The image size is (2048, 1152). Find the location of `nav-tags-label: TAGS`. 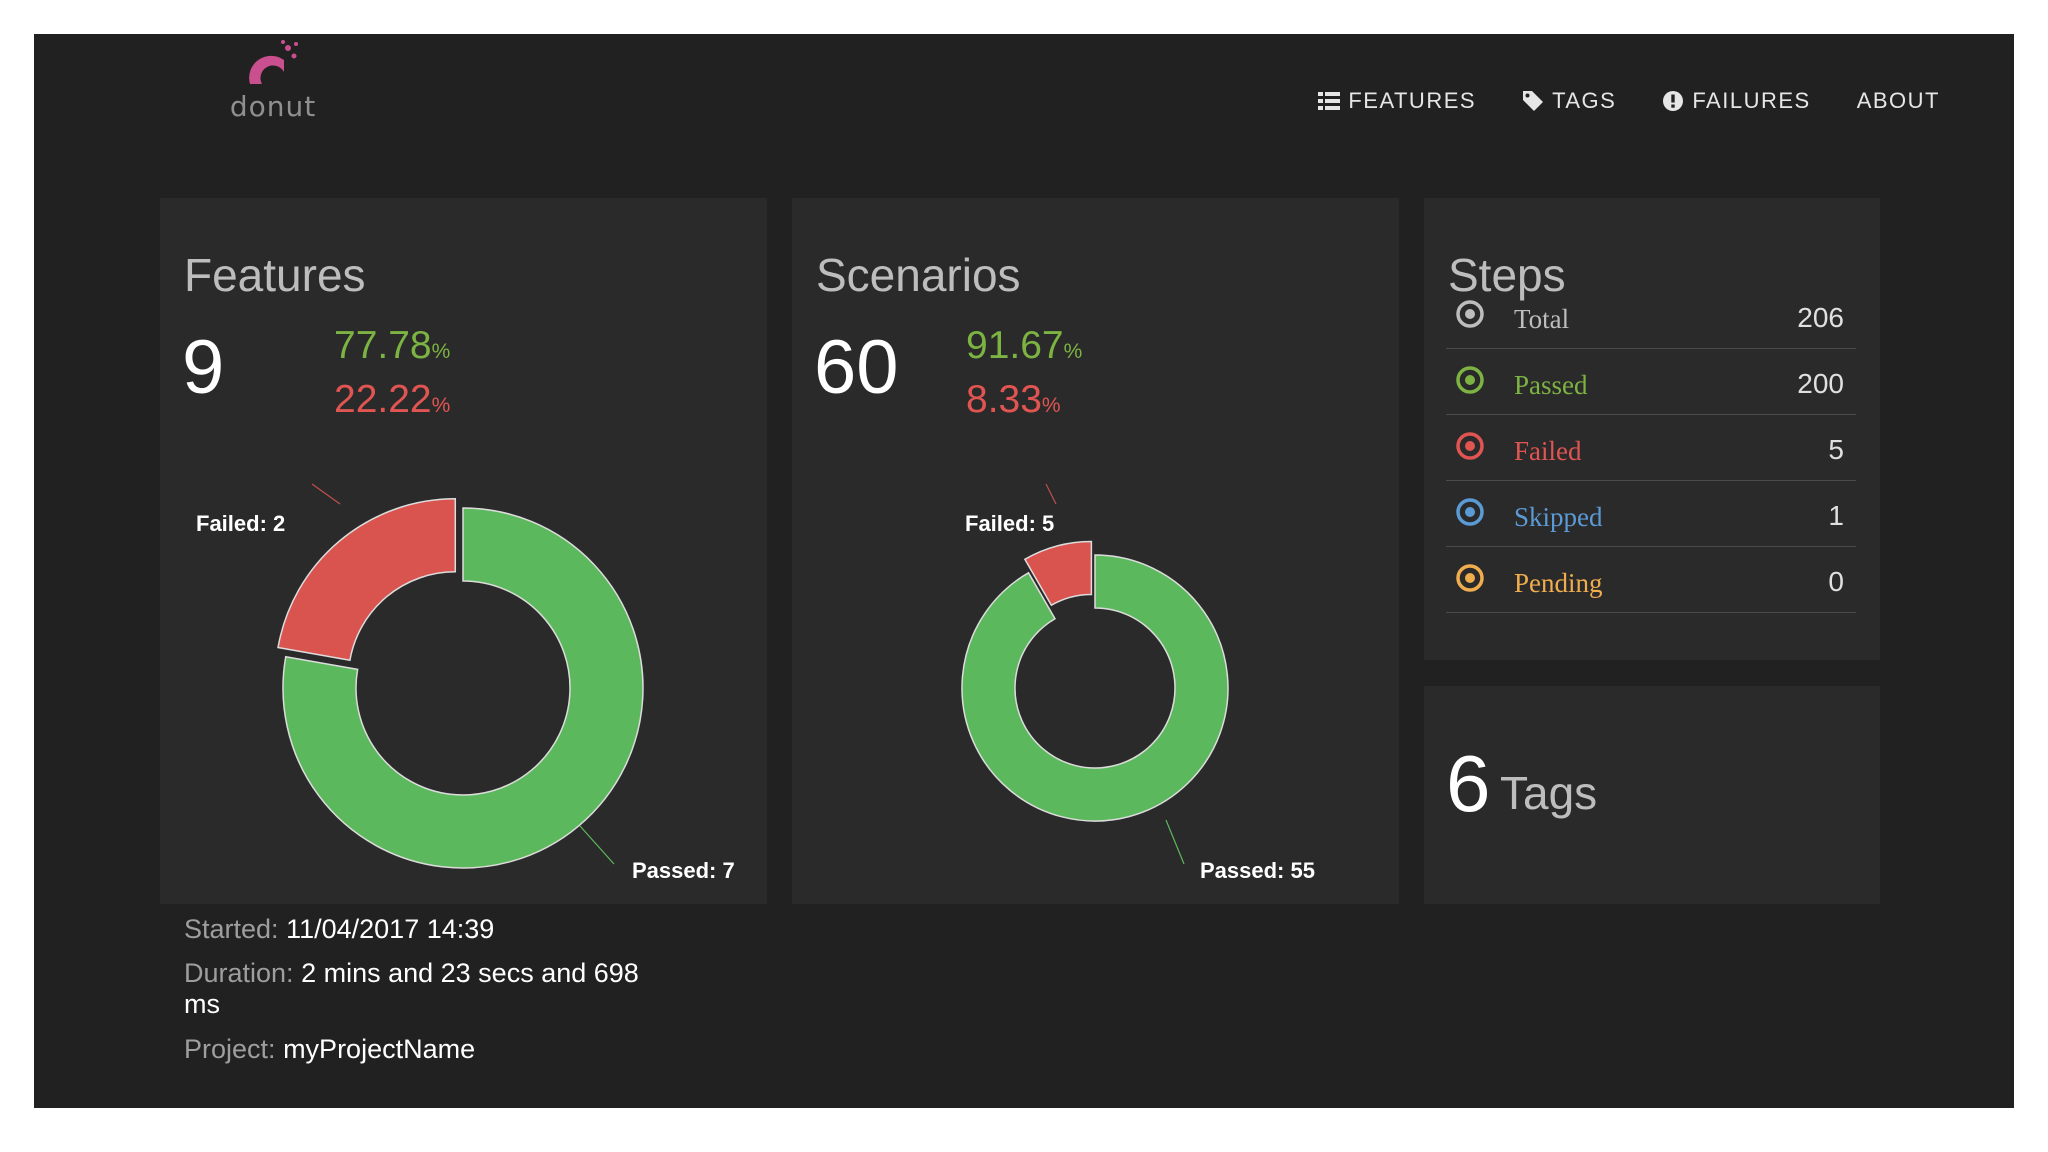

nav-tags-label: TAGS is located at coordinates (1584, 100).